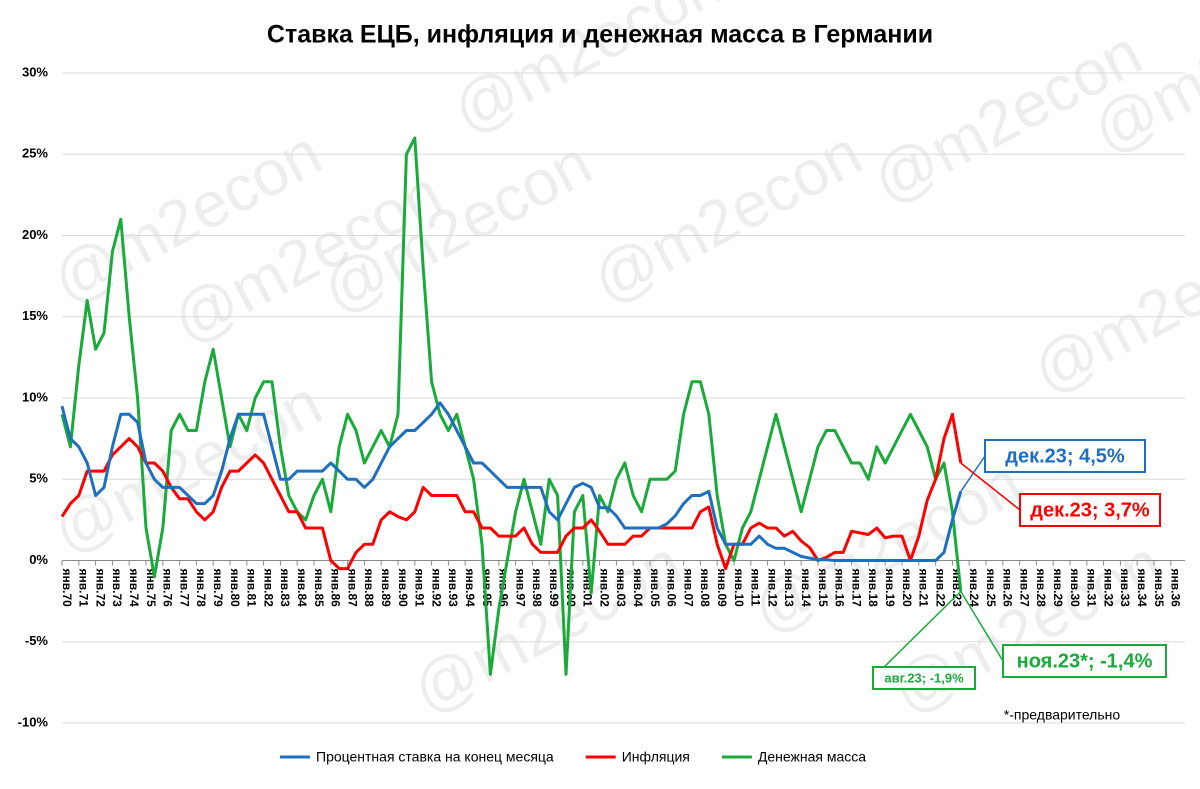 The image size is (1200, 789). I want to click on x-tick-label: янв.18, so click(873, 588).